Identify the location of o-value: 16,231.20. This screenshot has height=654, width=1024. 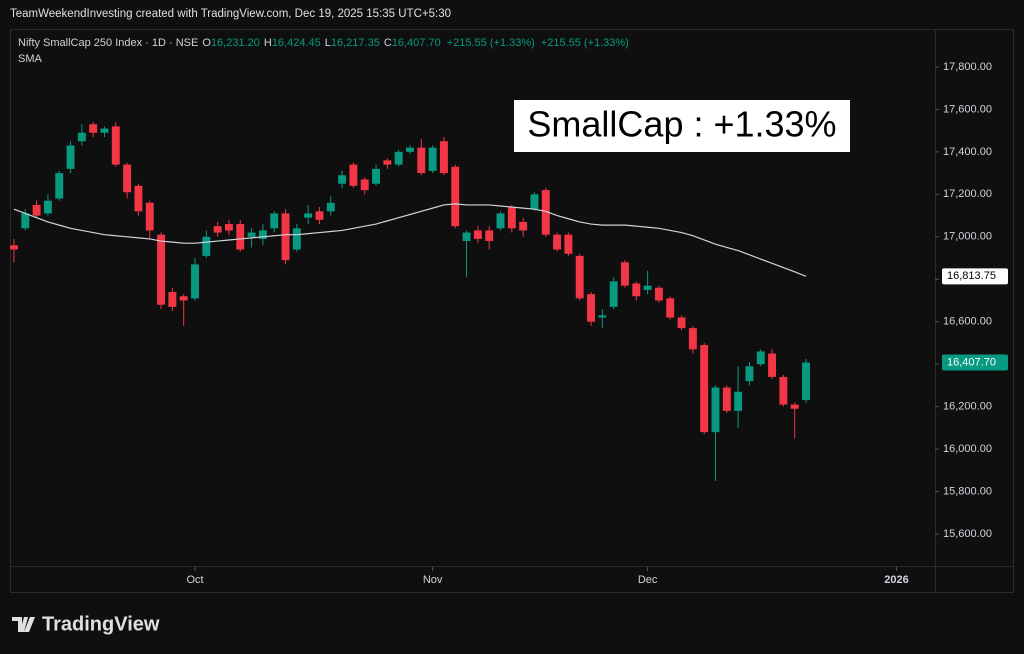
(235, 43).